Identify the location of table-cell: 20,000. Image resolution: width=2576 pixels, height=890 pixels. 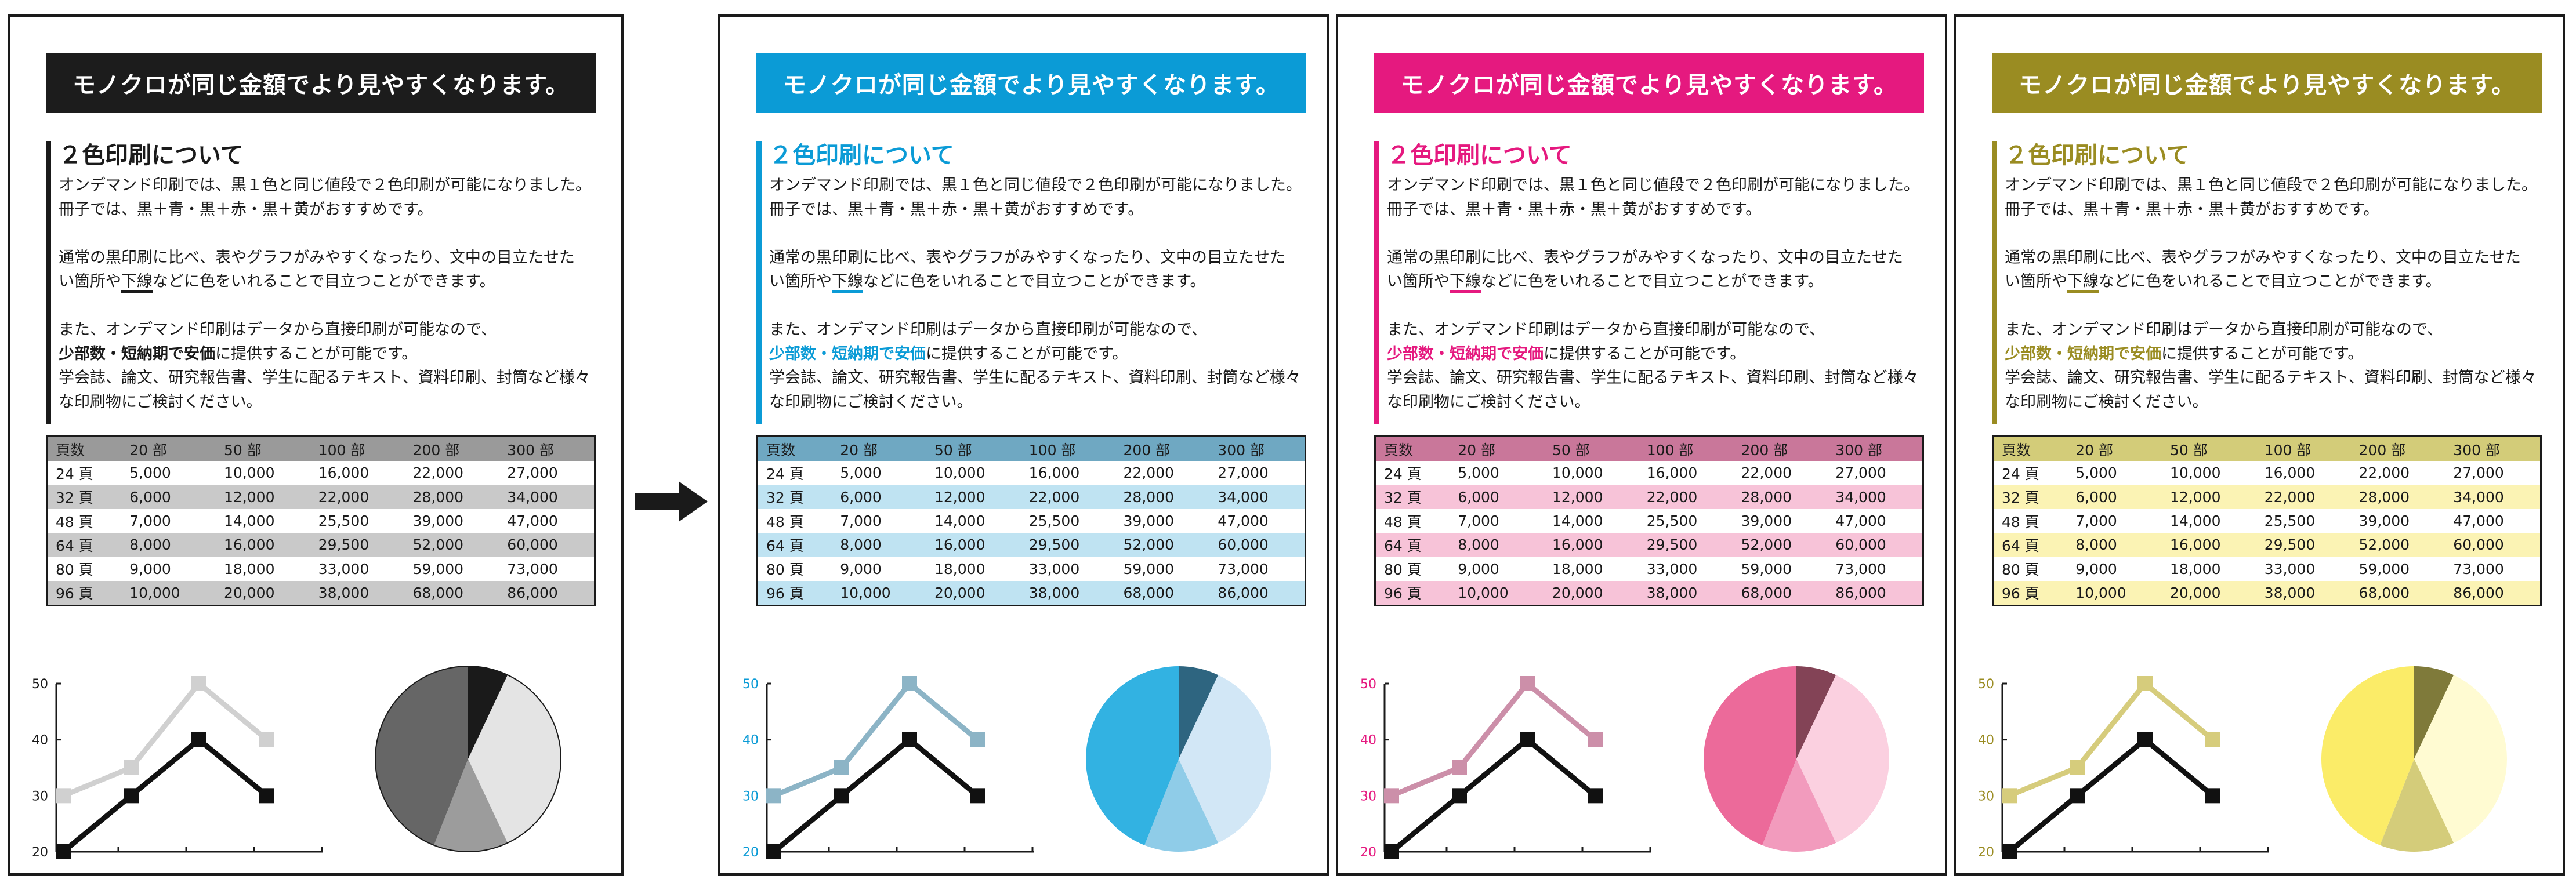
(960, 593).